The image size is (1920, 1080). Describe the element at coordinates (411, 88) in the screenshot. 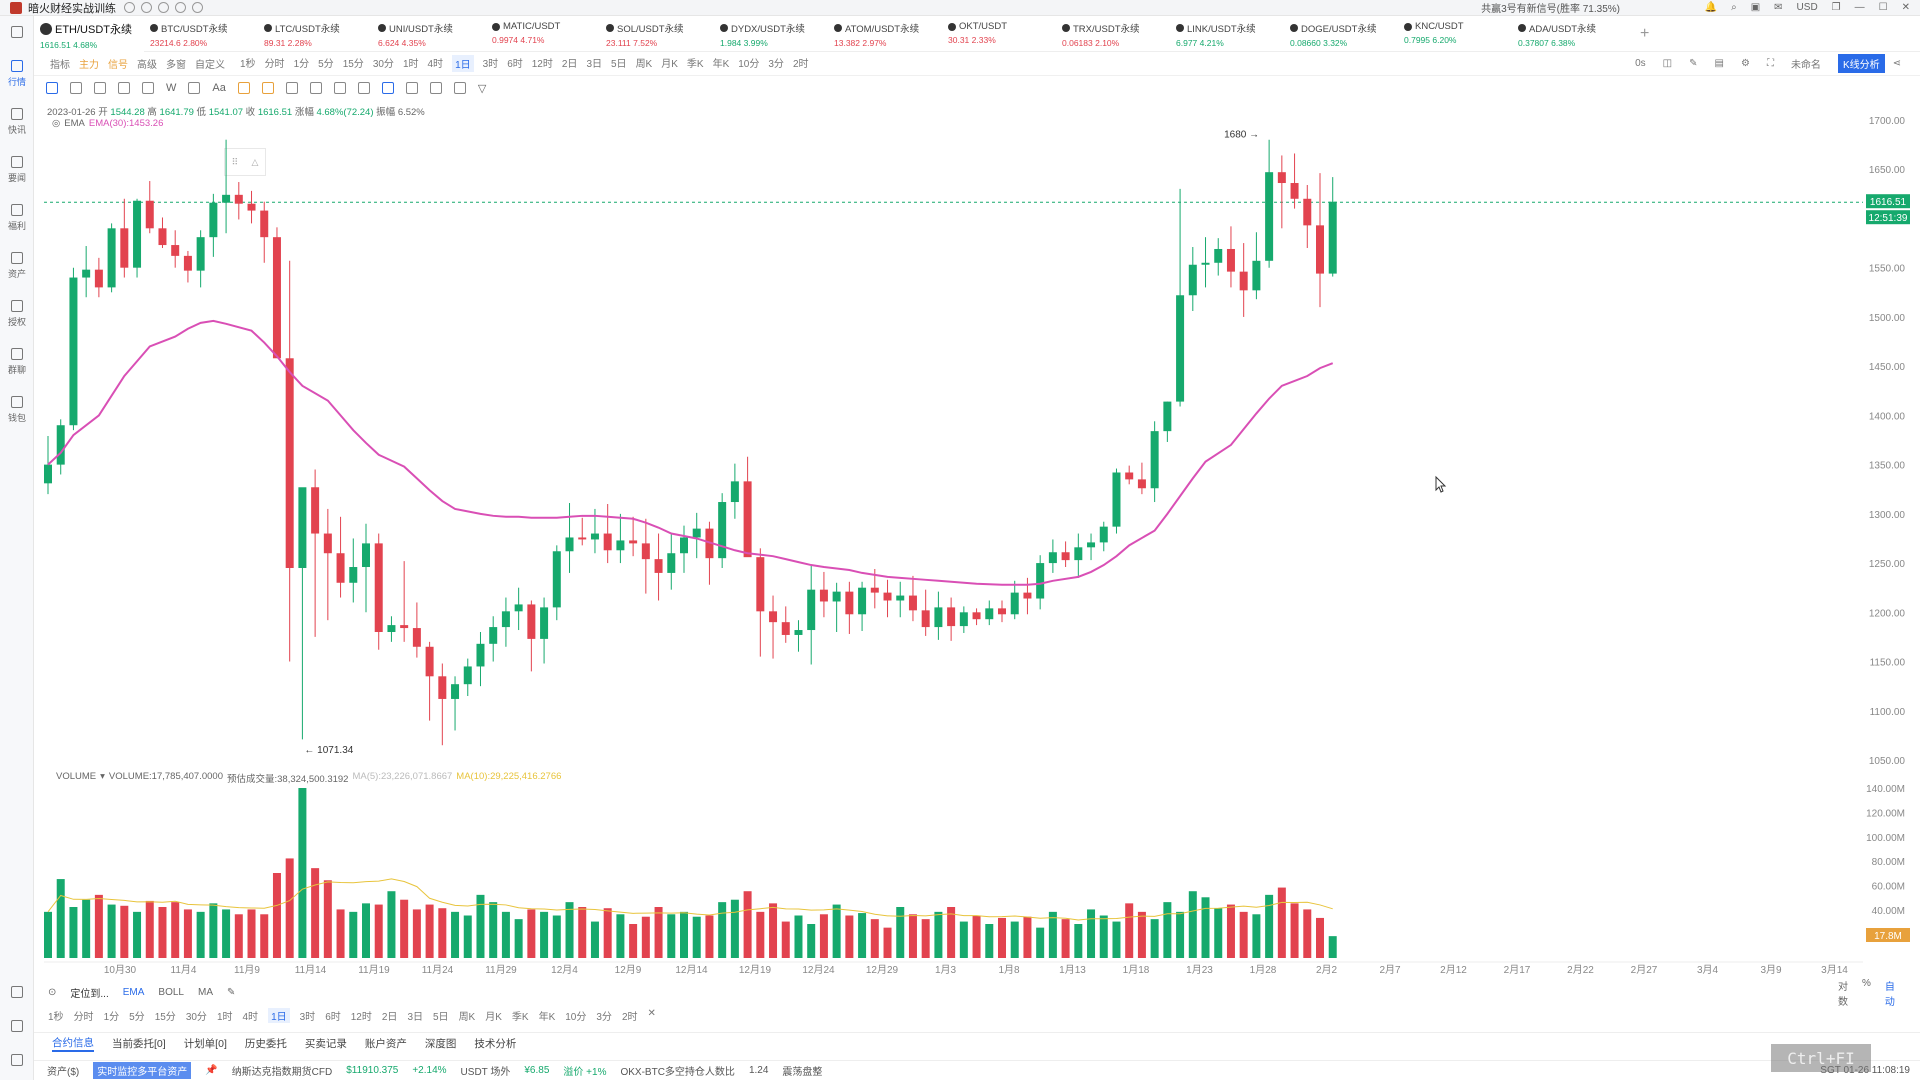

I see `image-icon` at that location.